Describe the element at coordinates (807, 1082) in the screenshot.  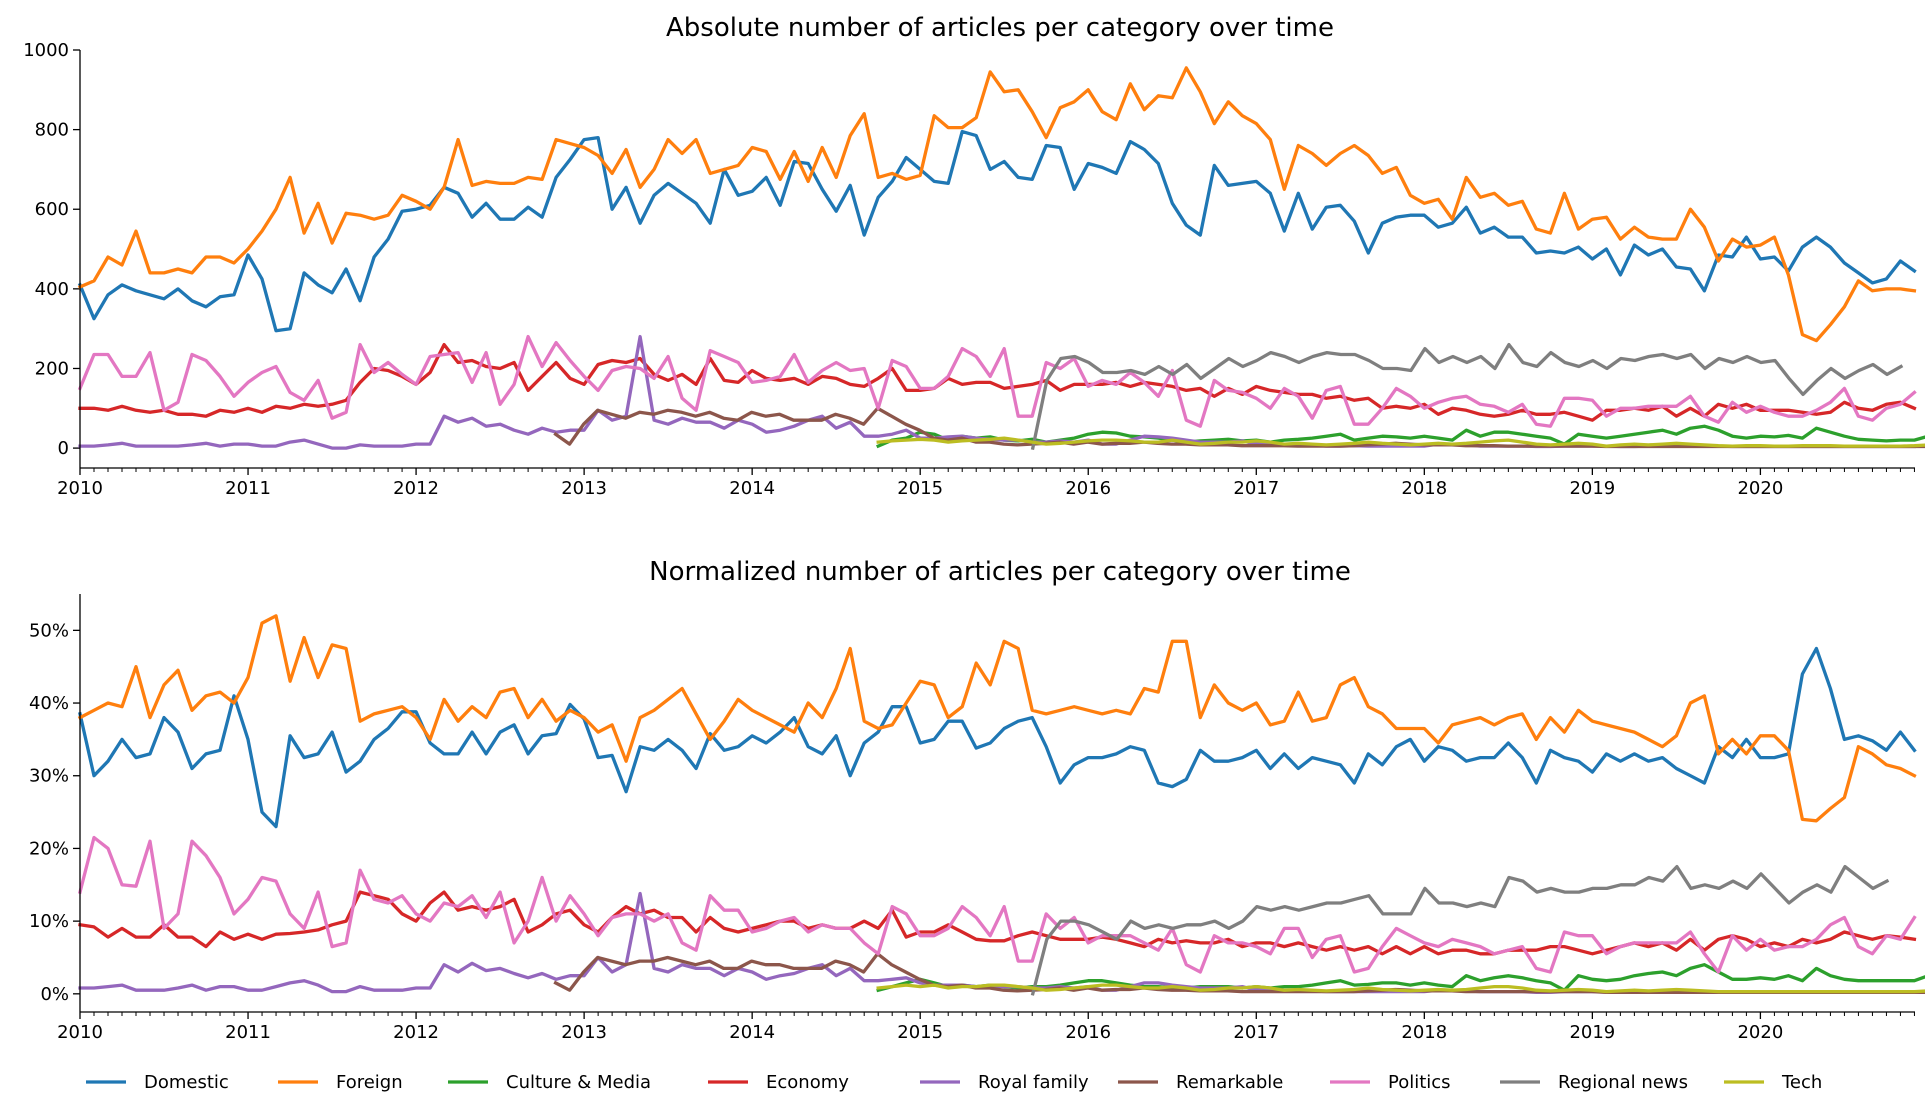
I see `legend-label-economy: Economy` at that location.